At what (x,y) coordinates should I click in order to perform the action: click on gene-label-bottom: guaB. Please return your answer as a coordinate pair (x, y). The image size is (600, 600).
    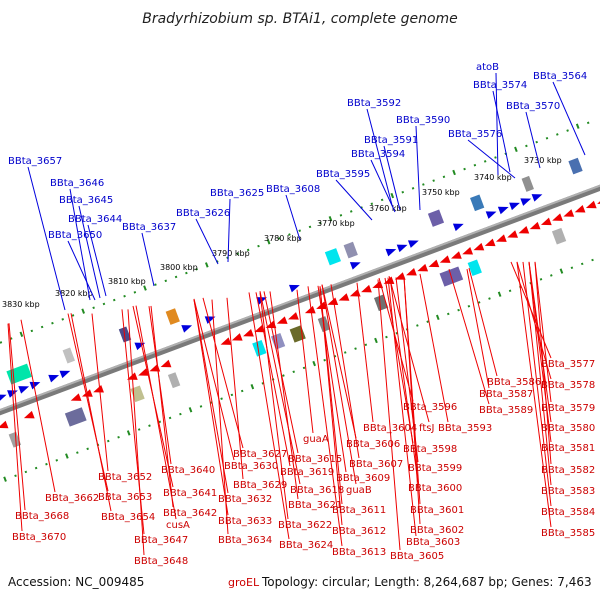
    Looking at the image, I should click on (359, 490).